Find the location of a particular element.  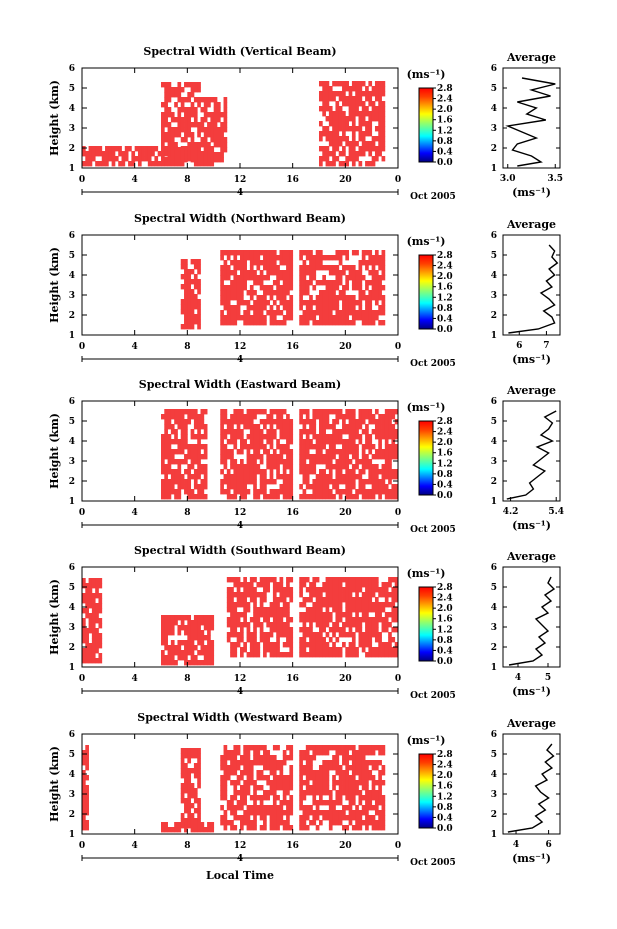

date-tick-label: 4 is located at coordinates (240, 526).